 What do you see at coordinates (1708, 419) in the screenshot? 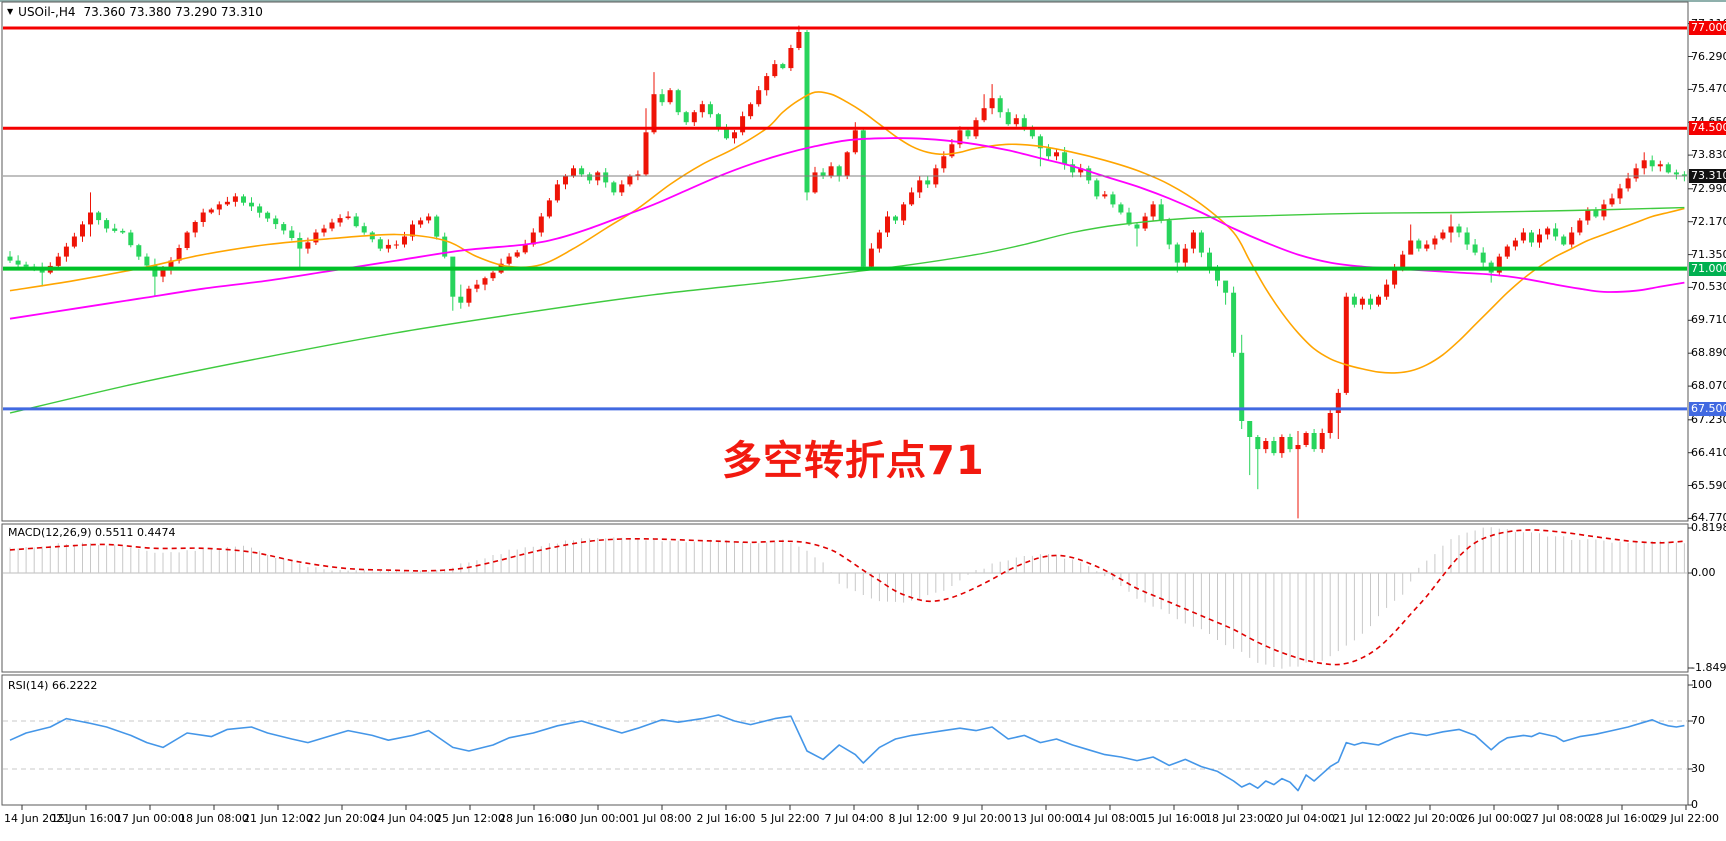
I see `price-tick-label: 67.230` at bounding box center [1708, 419].